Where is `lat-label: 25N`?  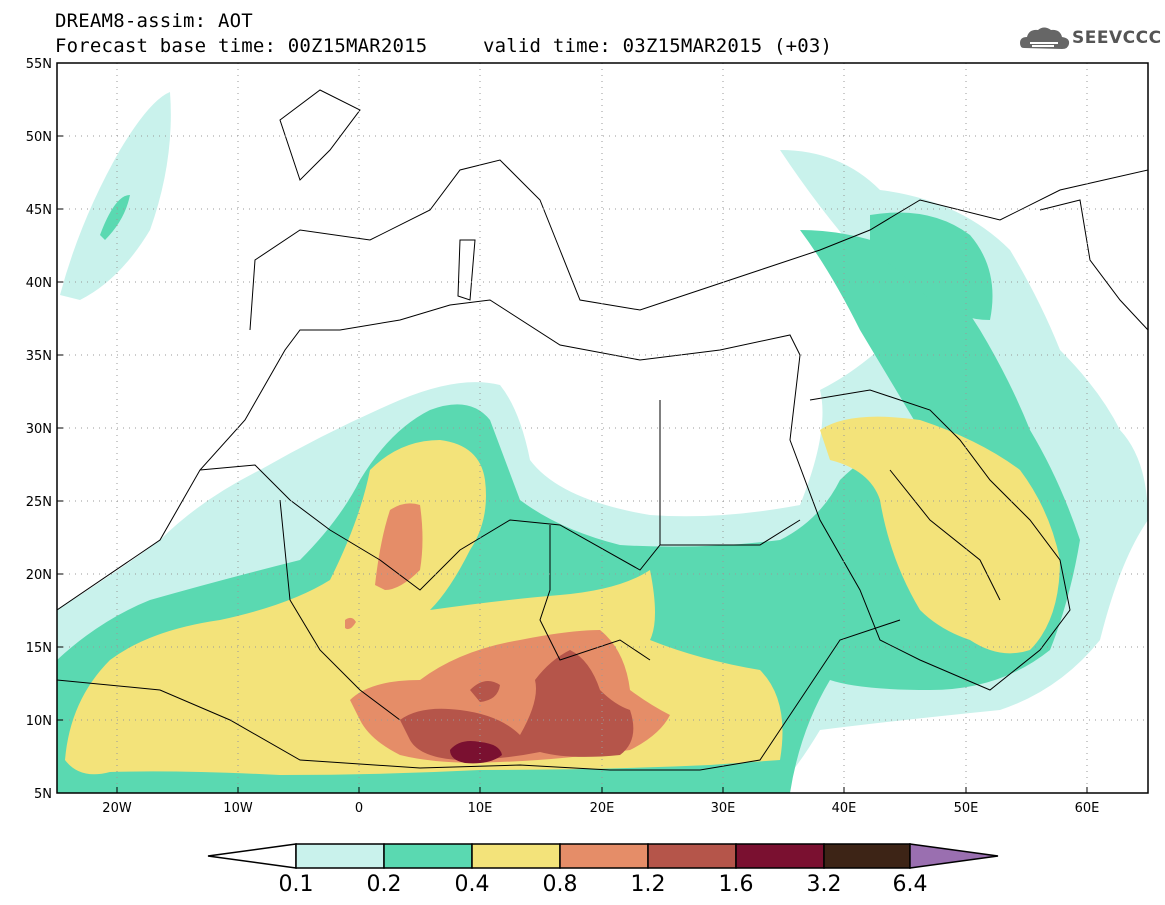 lat-label: 25N is located at coordinates (39, 502).